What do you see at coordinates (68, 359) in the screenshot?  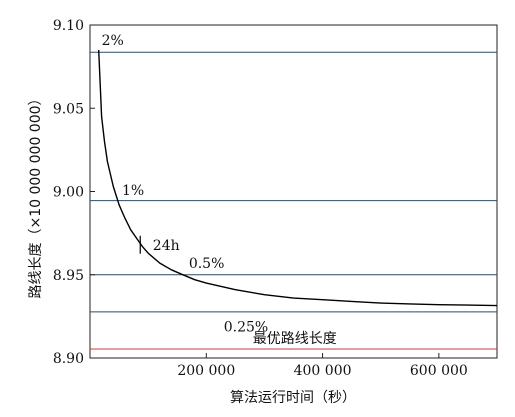 I see `y-tick-label-0: 8.90` at bounding box center [68, 359].